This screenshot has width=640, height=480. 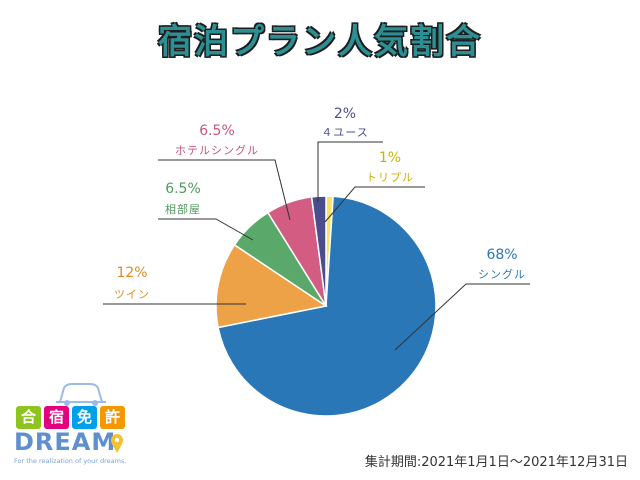 What do you see at coordinates (320, 42) in the screenshot?
I see `chart-title: 宿泊プラン人気割合` at bounding box center [320, 42].